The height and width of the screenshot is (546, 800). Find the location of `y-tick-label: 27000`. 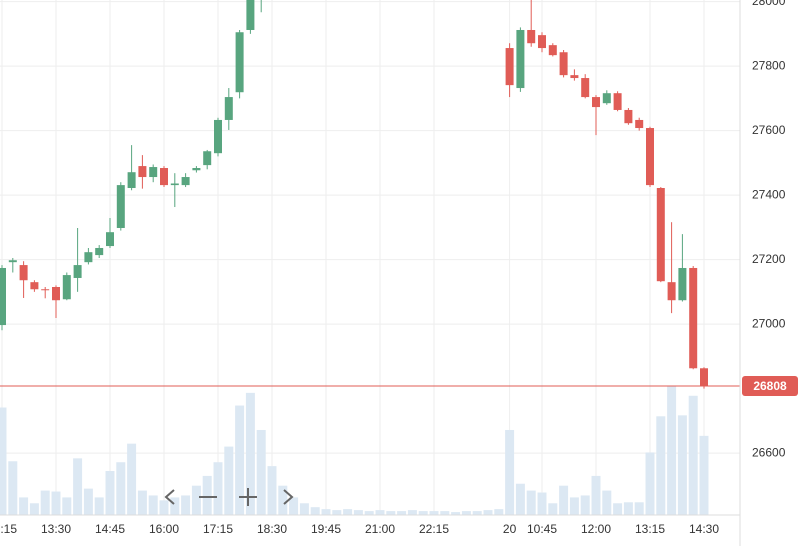

y-tick-label: 27000 is located at coordinates (769, 323).